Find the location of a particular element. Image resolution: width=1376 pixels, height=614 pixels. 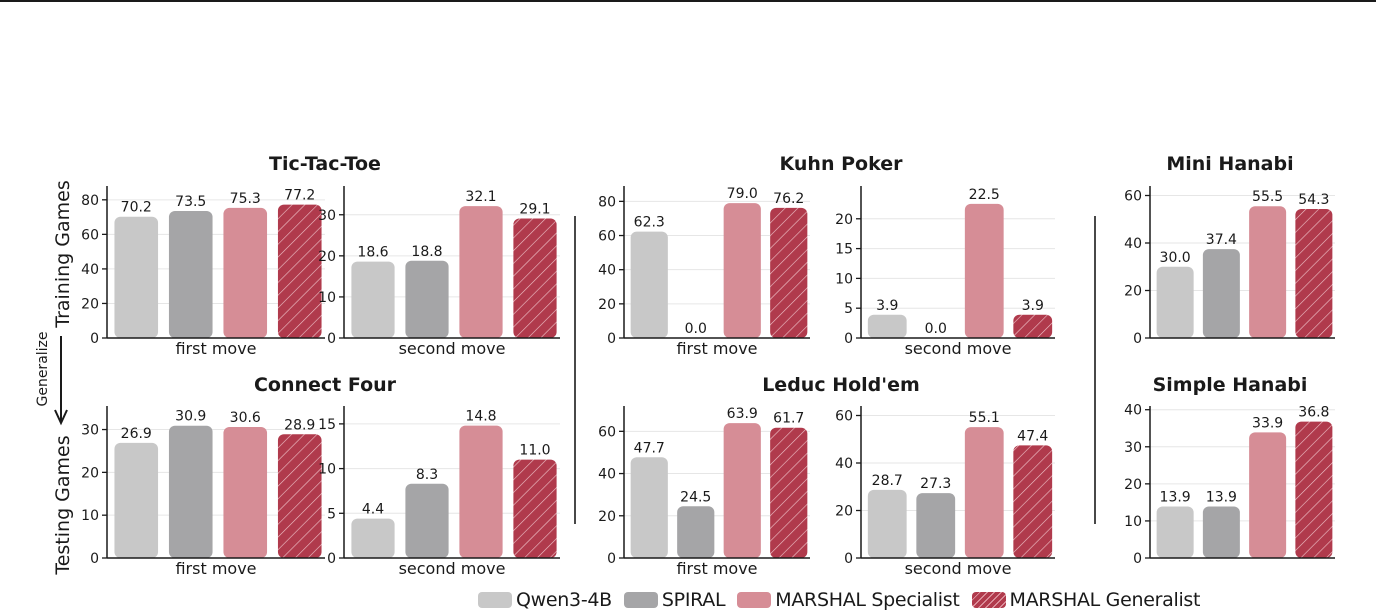

bar-value-label: 18.8 is located at coordinates (426, 252).